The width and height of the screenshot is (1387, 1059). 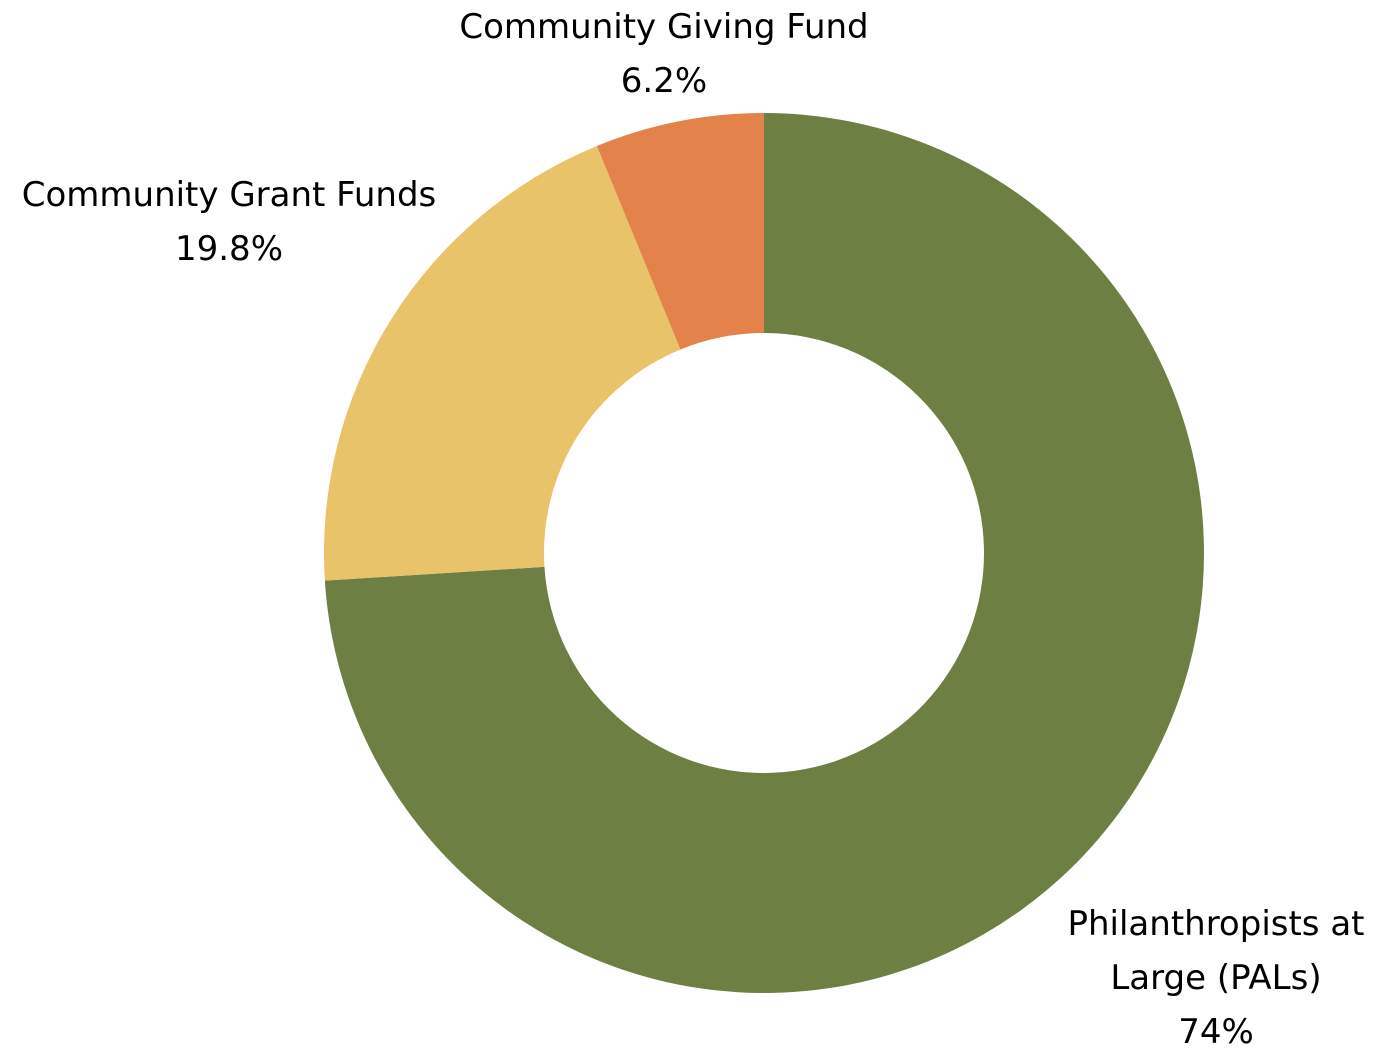 What do you see at coordinates (502, 363) in the screenshot?
I see `slice-community-grant-funds` at bounding box center [502, 363].